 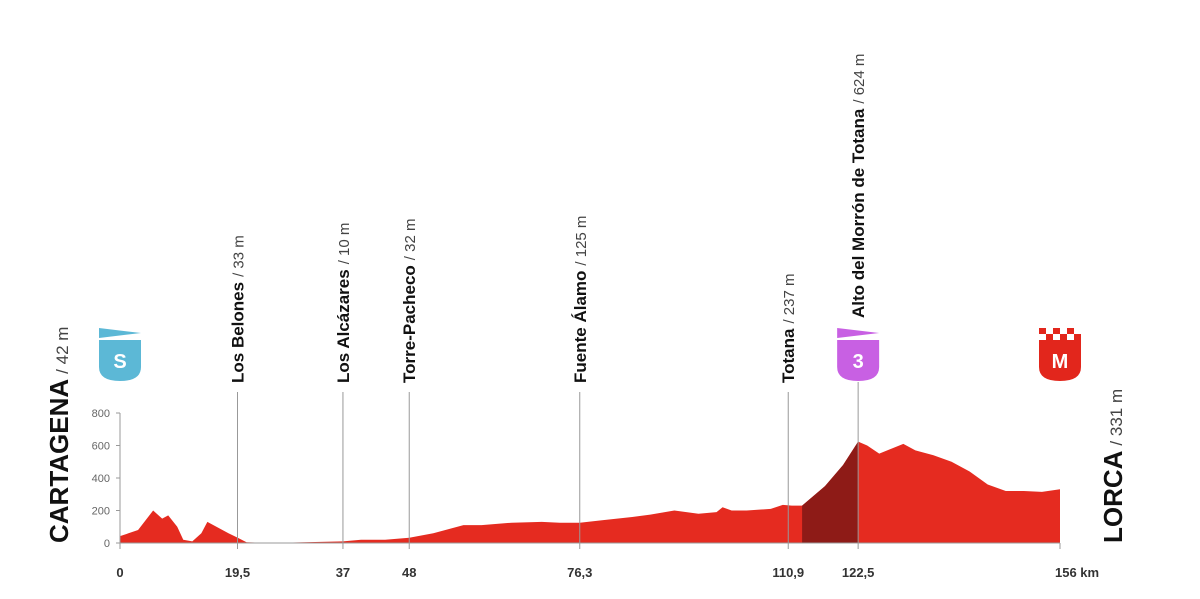 I want to click on finish-label-elevation: / 331 m, so click(x=1116, y=417).